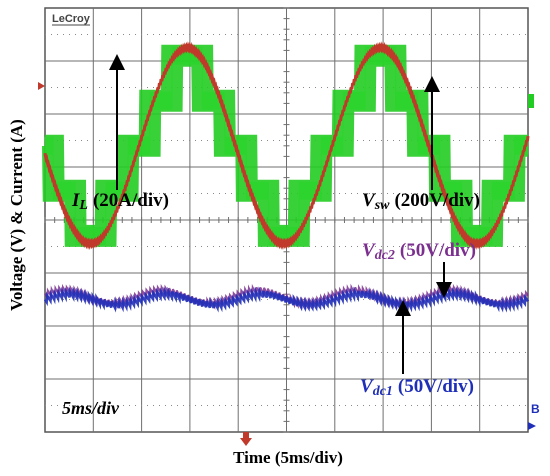 This screenshot has width=550, height=476. Describe the element at coordinates (120, 201) in the screenshot. I see `il-label: IL (20A/div)` at that location.